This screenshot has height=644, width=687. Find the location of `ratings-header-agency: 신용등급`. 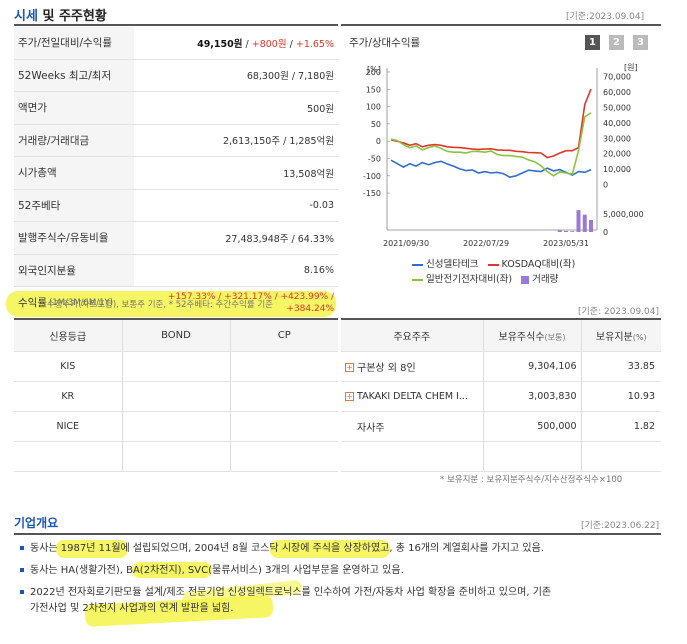

ratings-header-agency: 신용등급 is located at coordinates (68, 336).